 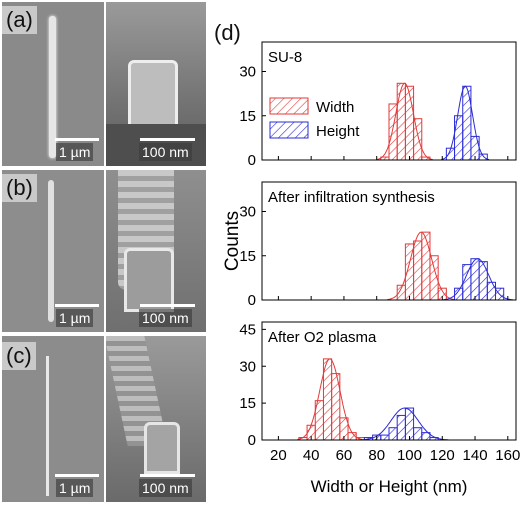 What do you see at coordinates (75, 488) in the screenshot?
I see `scale-label-c-left: 1 µm` at bounding box center [75, 488].